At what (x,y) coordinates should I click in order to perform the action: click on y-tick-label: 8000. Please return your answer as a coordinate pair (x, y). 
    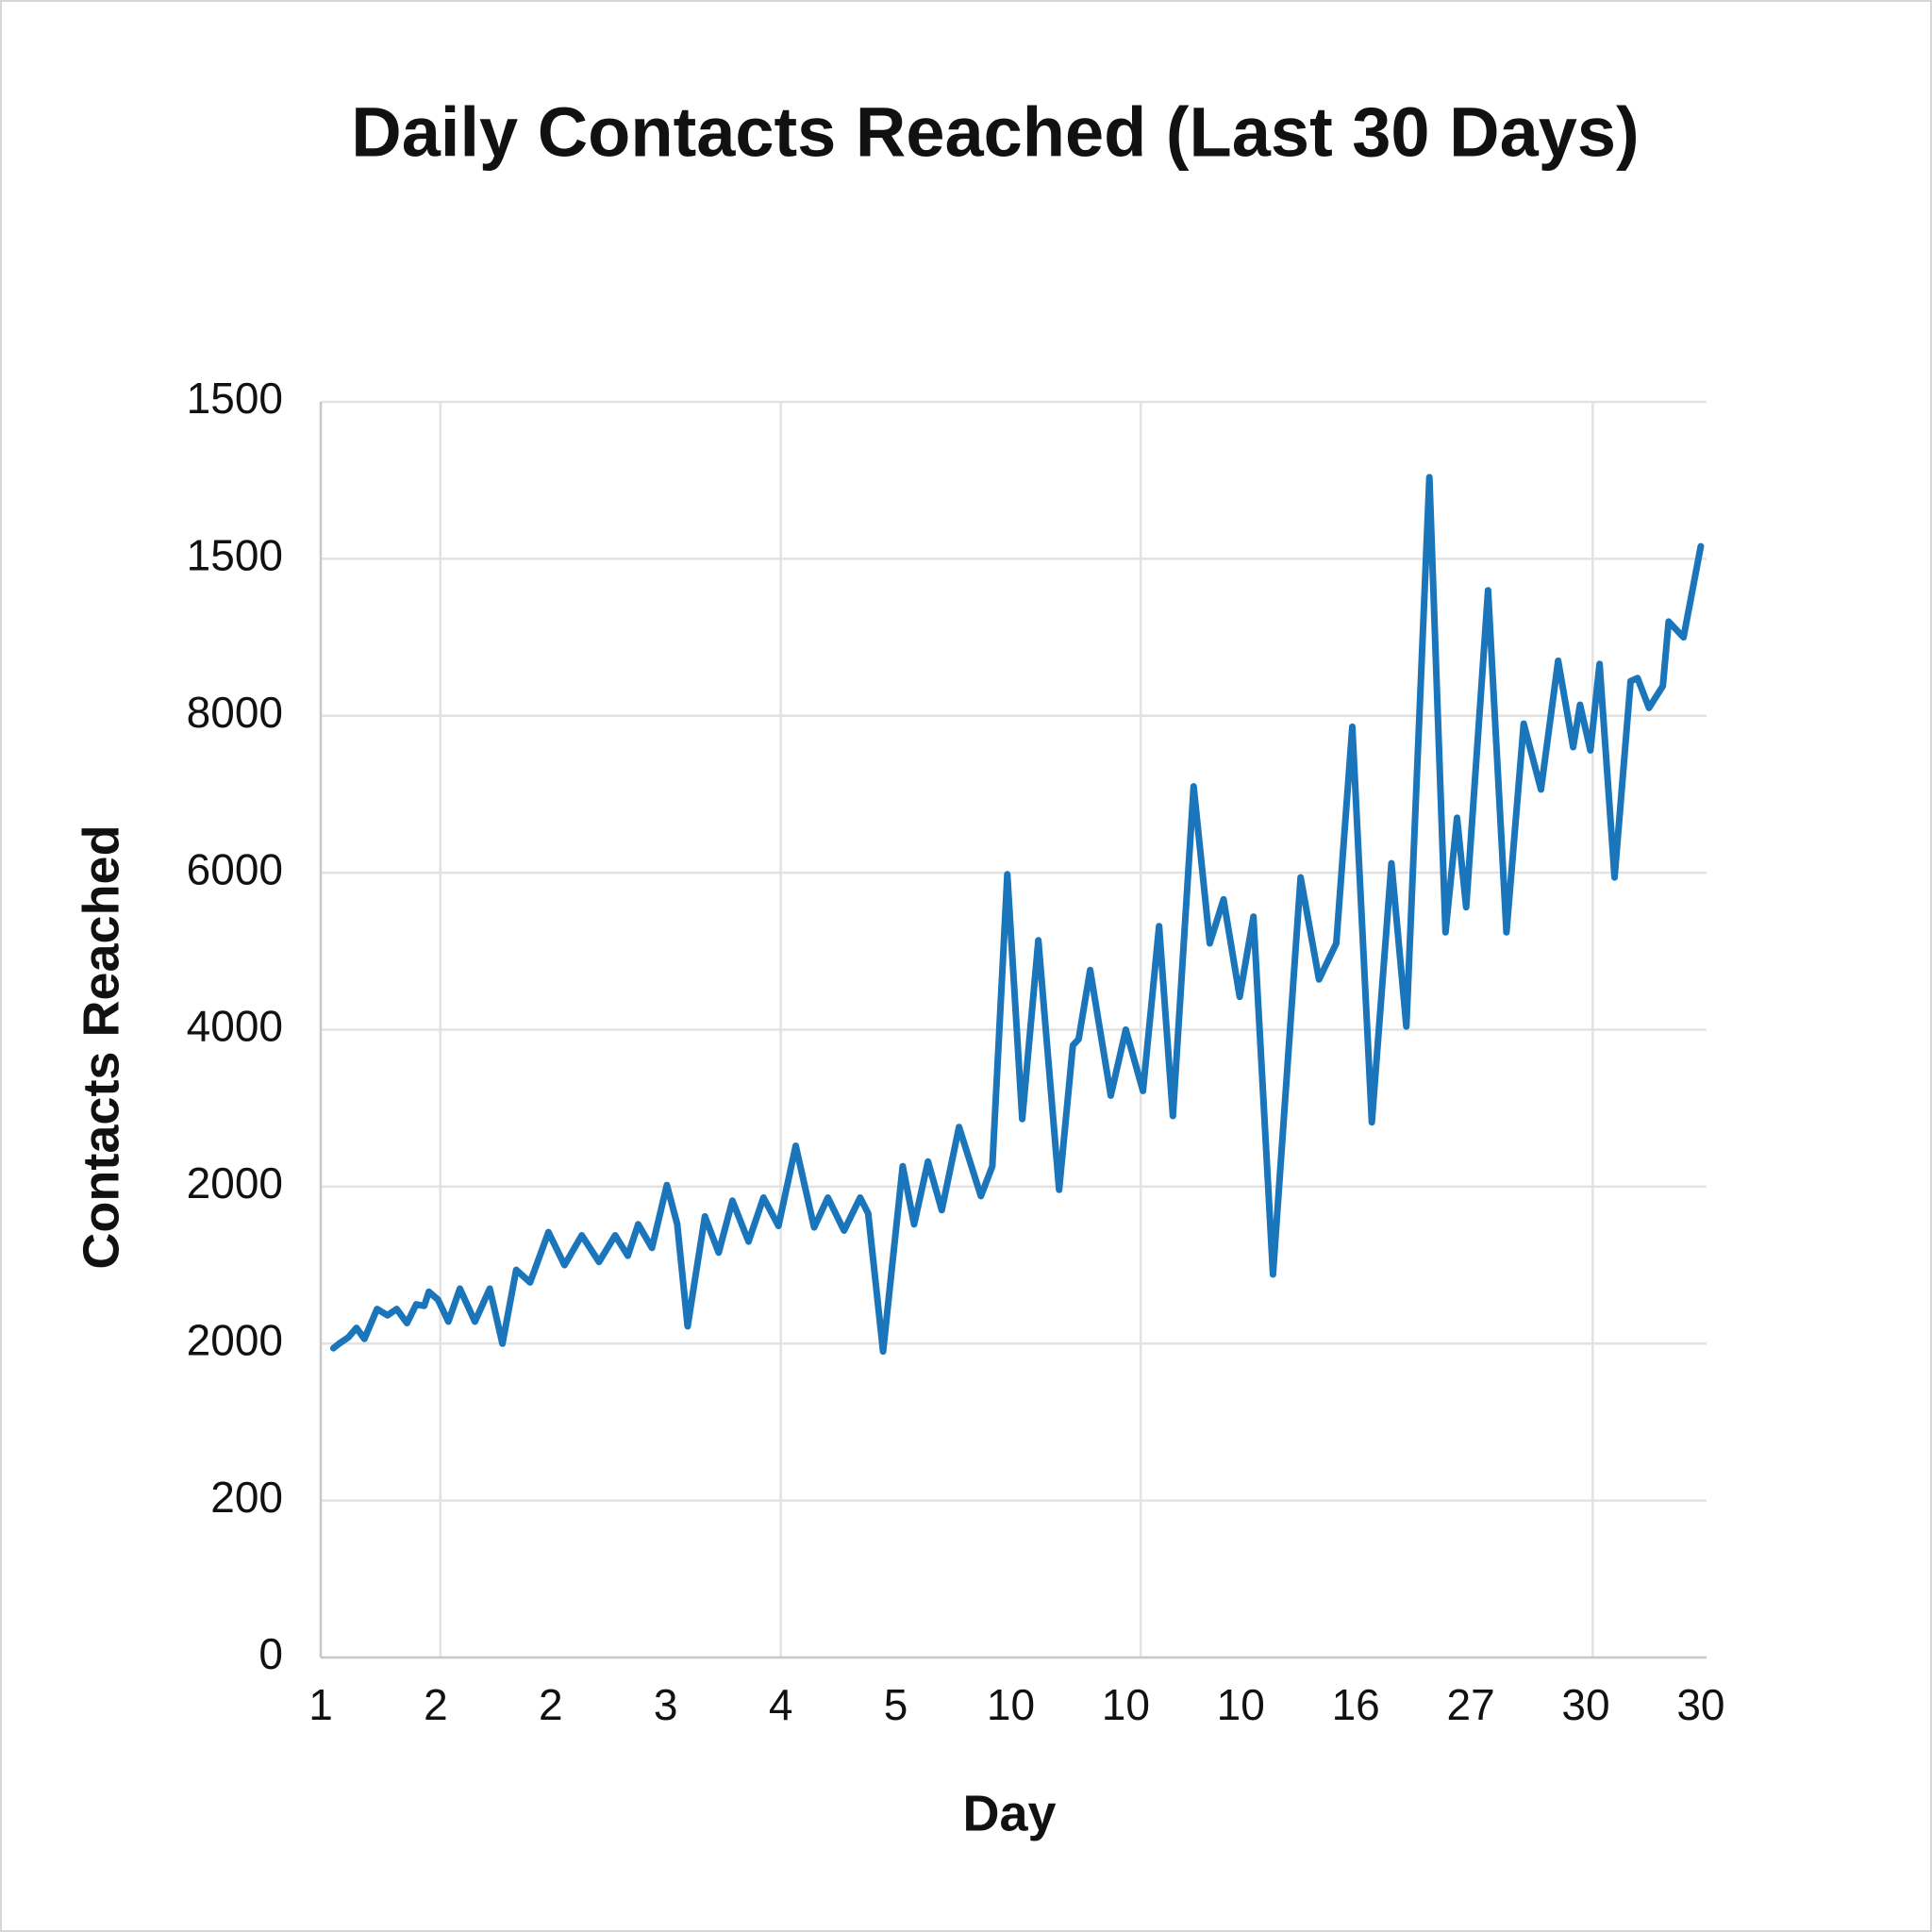
    Looking at the image, I should click on (235, 713).